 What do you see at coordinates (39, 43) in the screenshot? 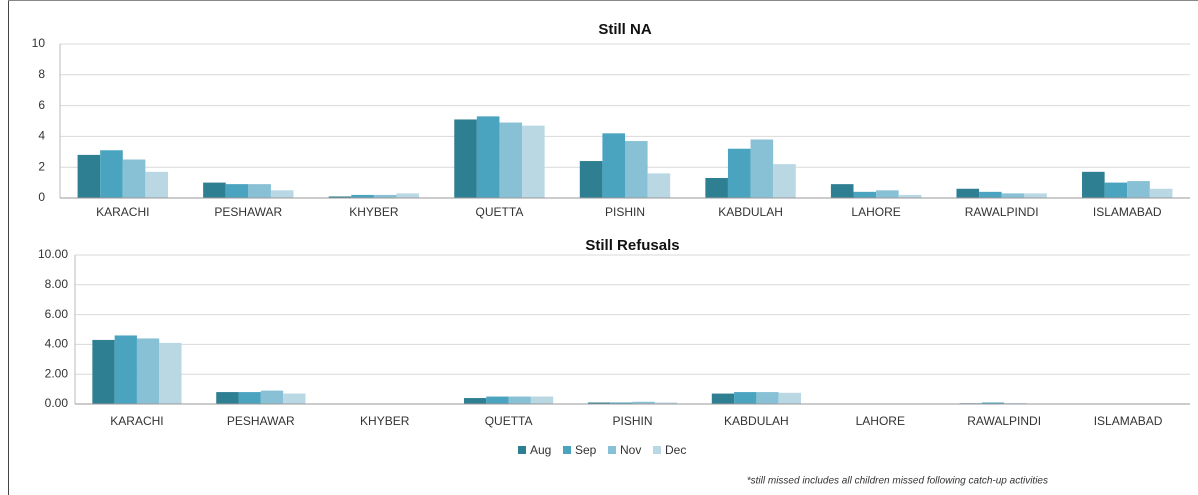
I see `y-tick-label: 10` at bounding box center [39, 43].